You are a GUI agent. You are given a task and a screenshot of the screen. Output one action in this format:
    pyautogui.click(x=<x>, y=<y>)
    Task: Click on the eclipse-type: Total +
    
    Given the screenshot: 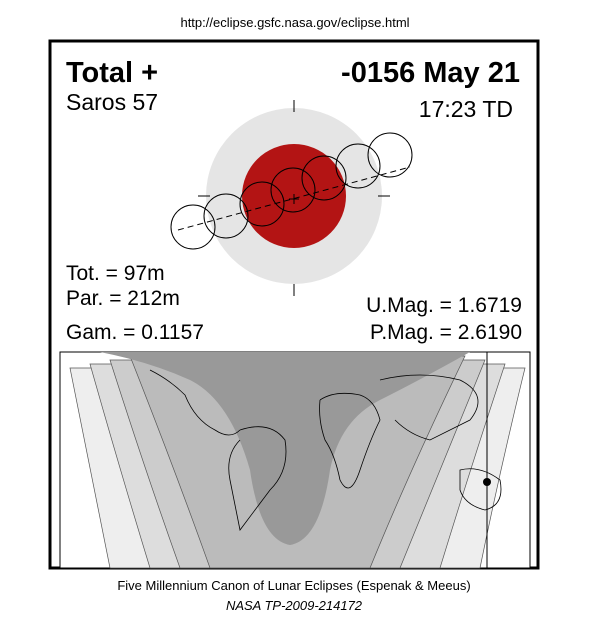 What is the action you would take?
    pyautogui.click(x=112, y=73)
    